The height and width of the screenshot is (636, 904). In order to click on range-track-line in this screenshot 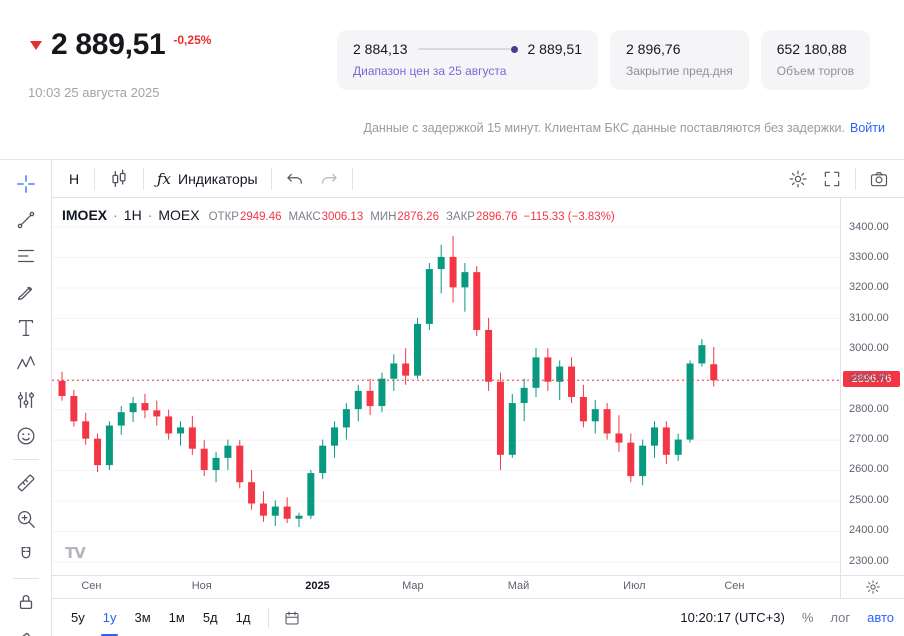, I will do `click(464, 49)`.